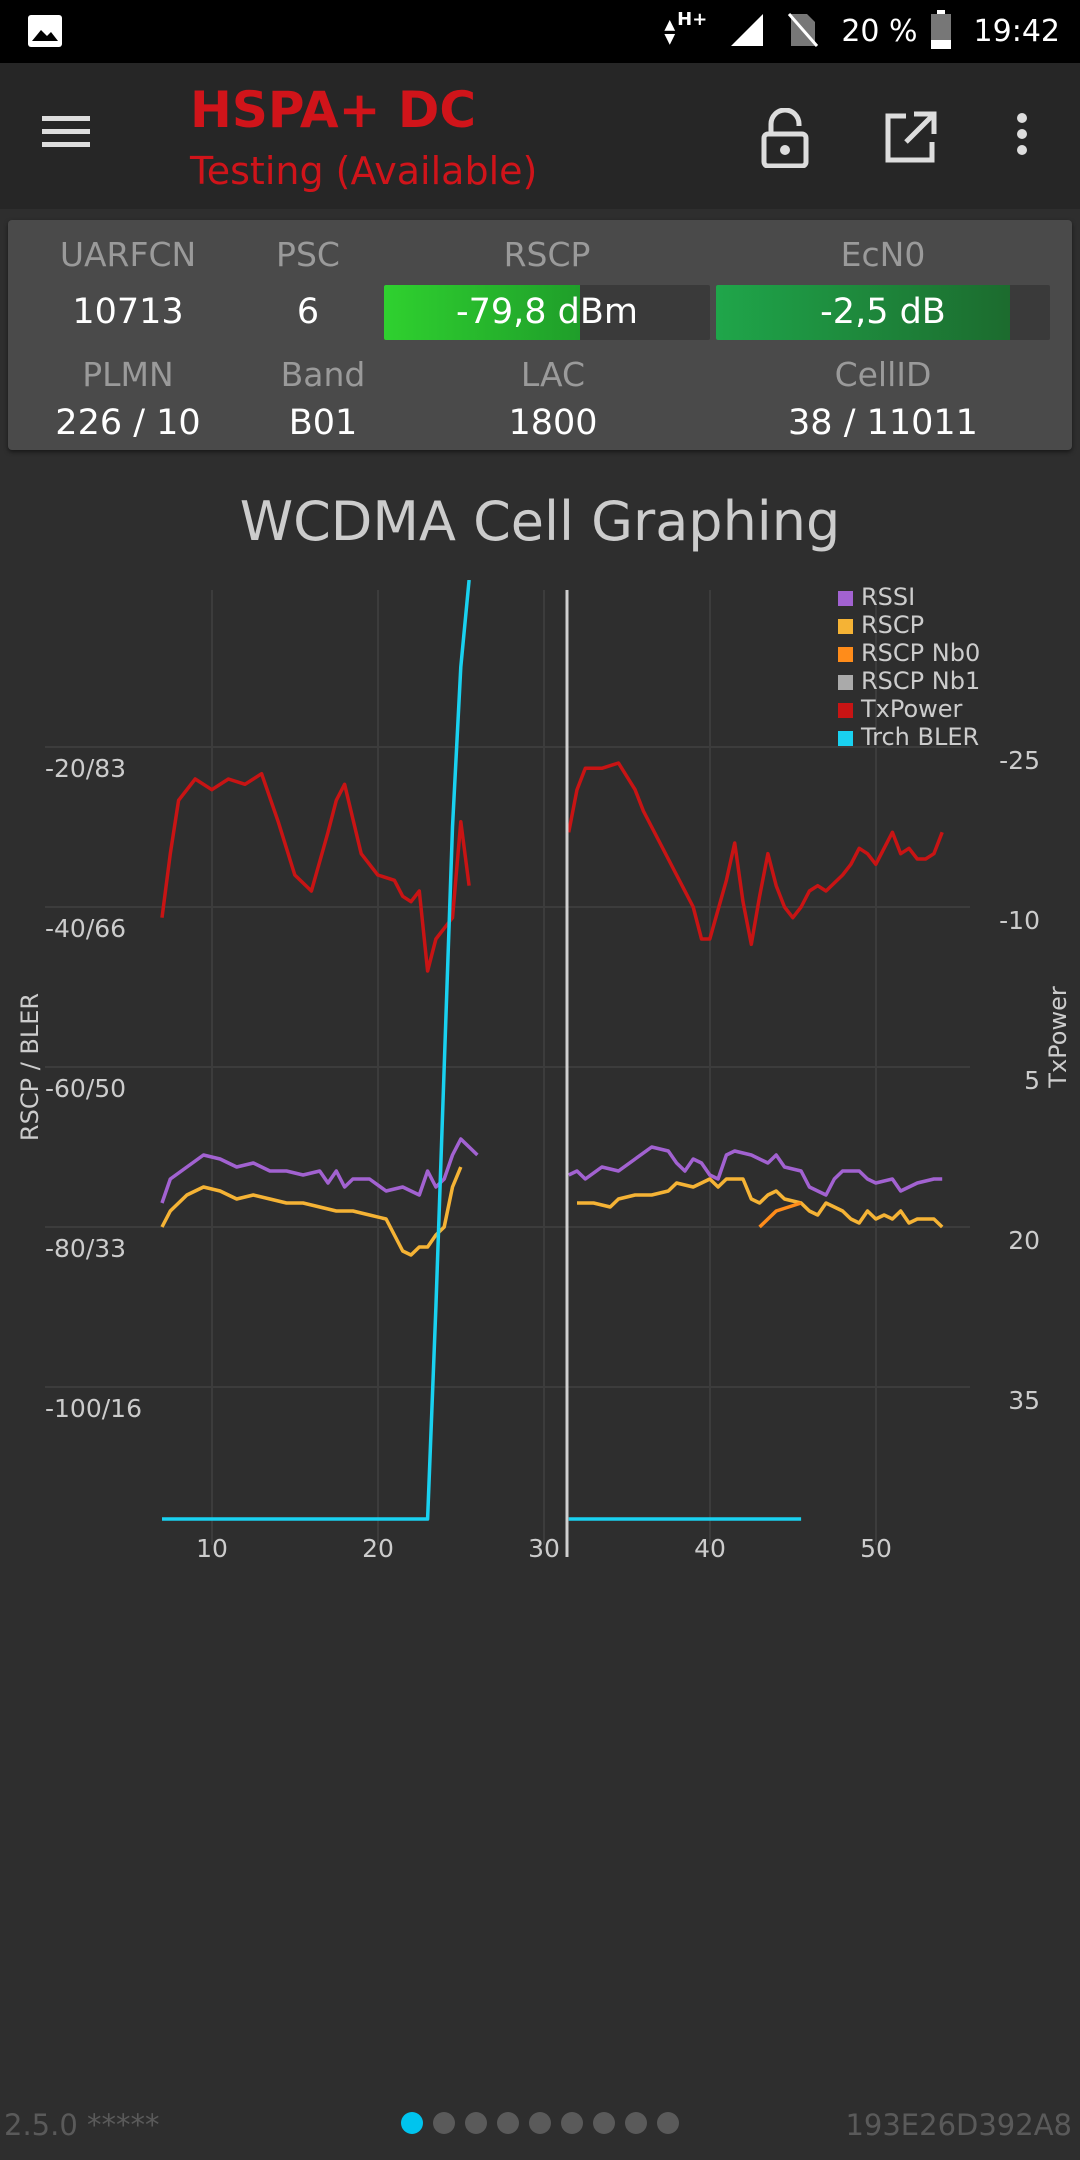 The image size is (1080, 2160). I want to click on y-tick-label: -80/33, so click(85, 1248).